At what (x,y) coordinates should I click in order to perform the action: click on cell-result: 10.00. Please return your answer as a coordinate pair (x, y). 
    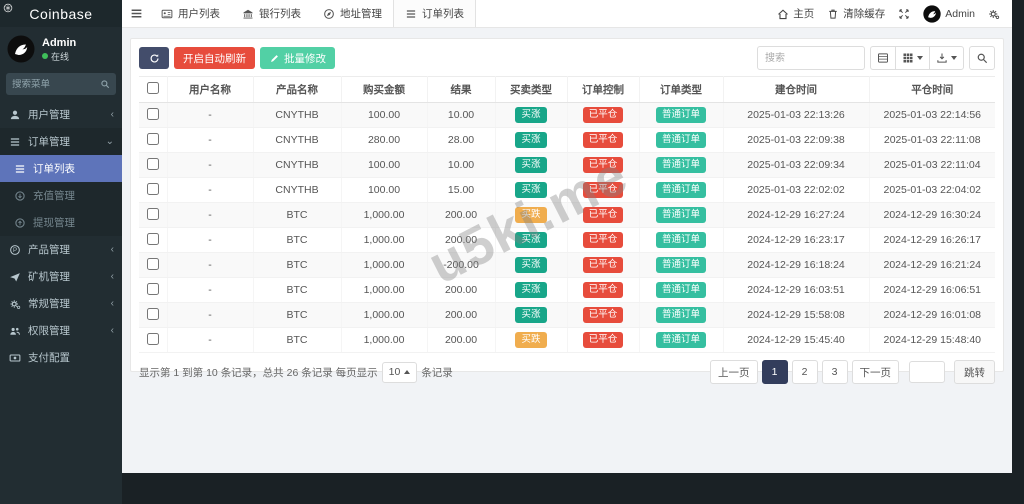
    Looking at the image, I should click on (461, 165).